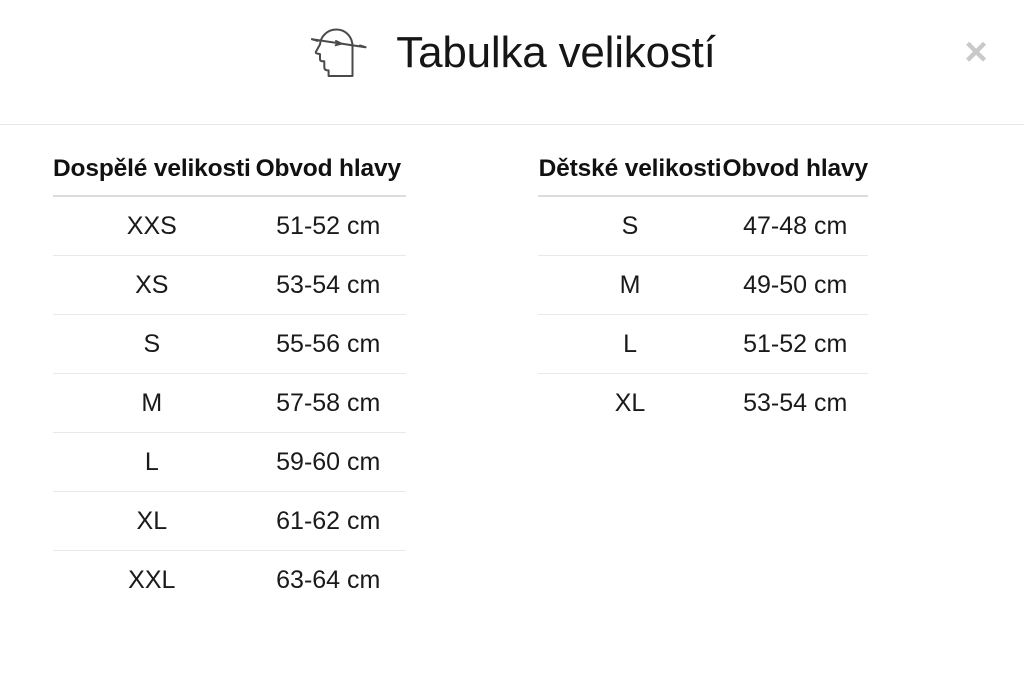  I want to click on cell-size: XXL, so click(152, 579).